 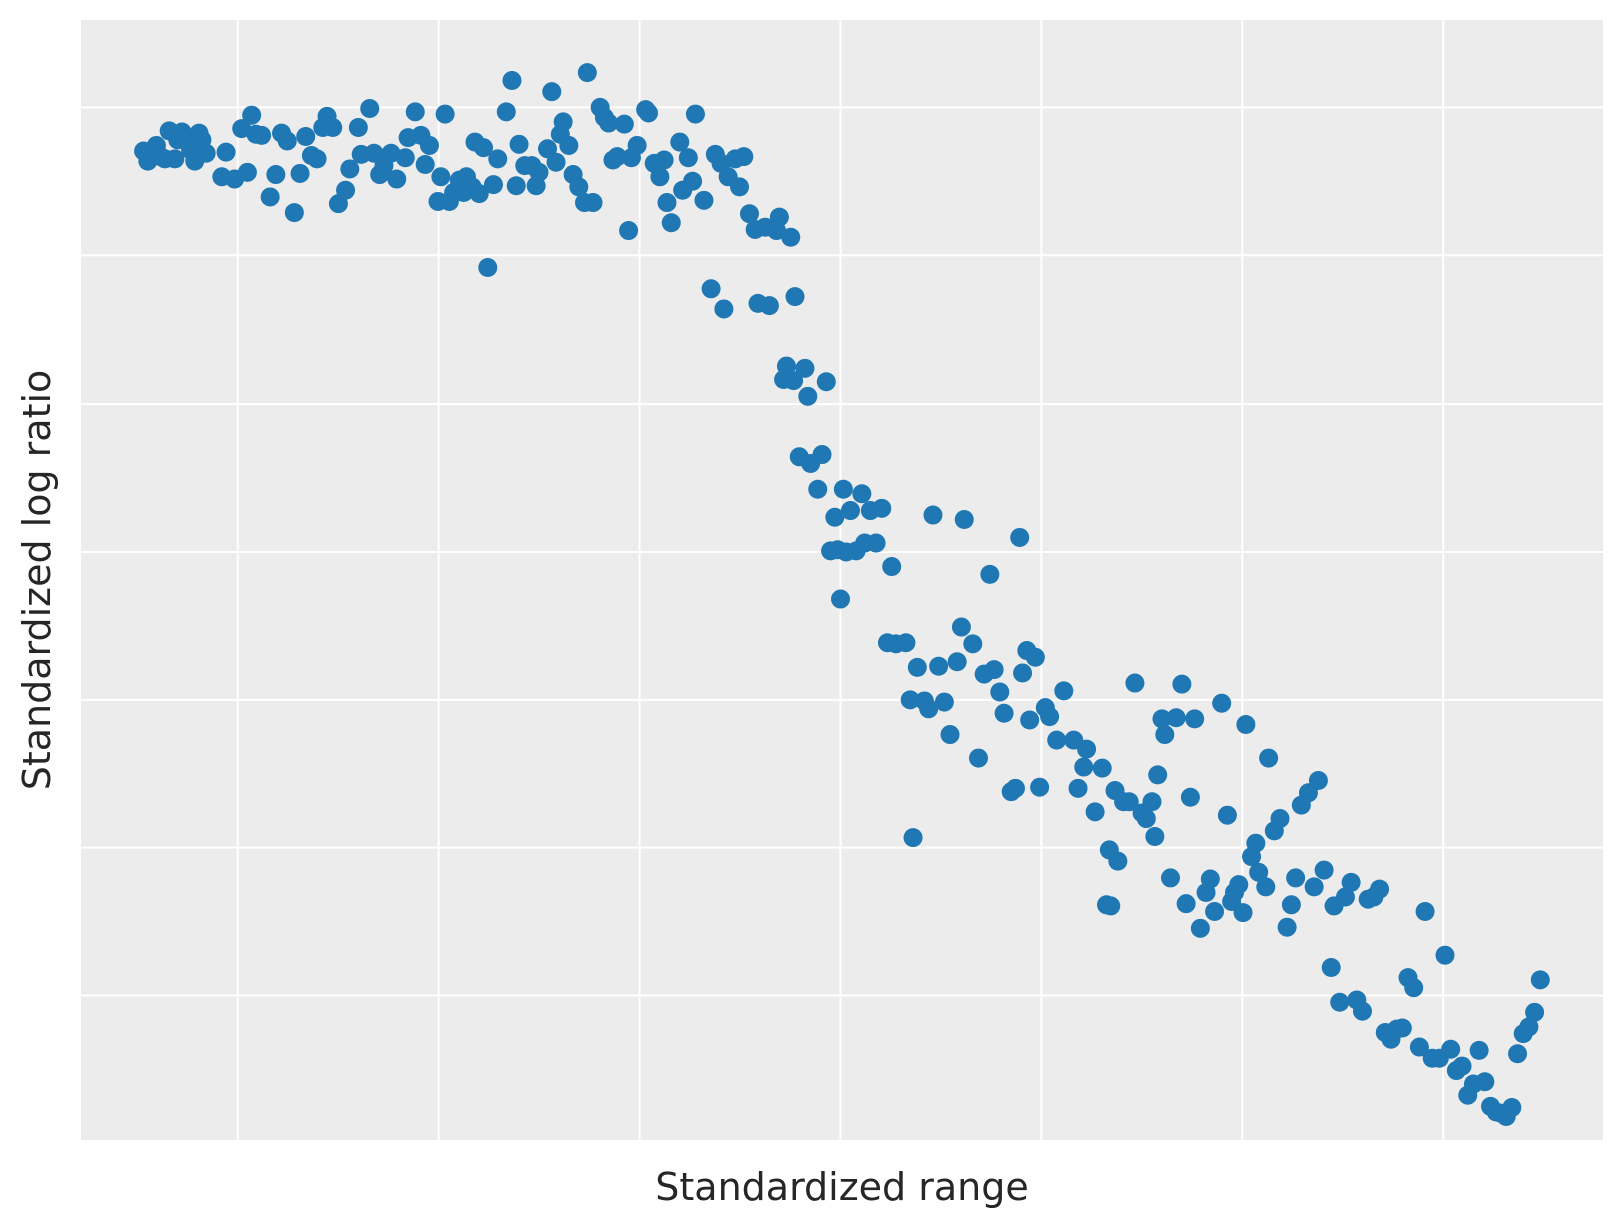 I want to click on y-axis-label: Standardized log ratio, so click(x=37, y=580).